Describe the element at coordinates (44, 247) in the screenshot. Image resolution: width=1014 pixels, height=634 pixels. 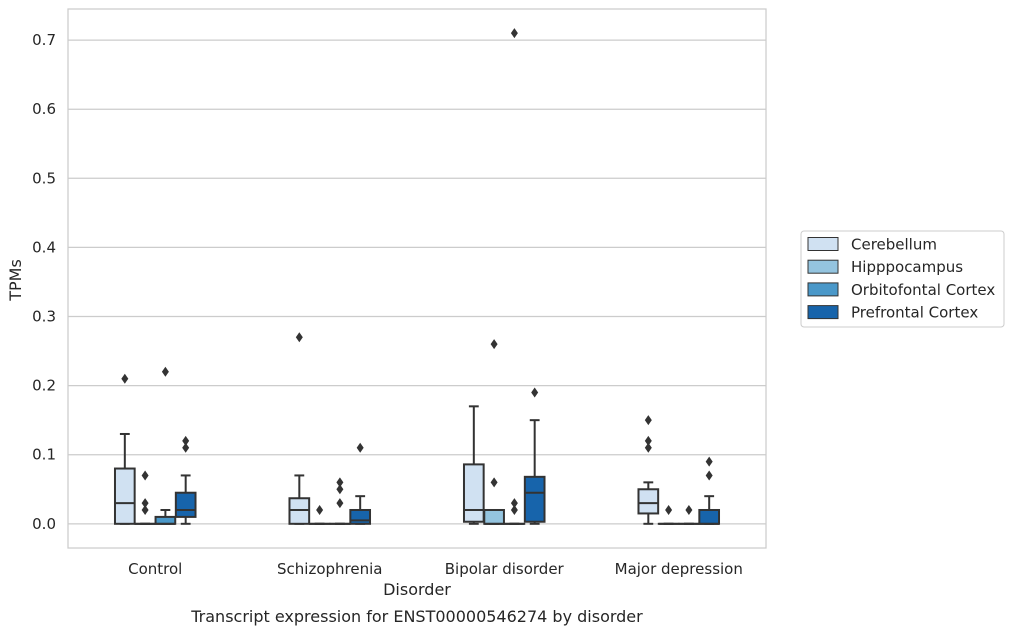
I see `y-tick-label: 0.4` at that location.